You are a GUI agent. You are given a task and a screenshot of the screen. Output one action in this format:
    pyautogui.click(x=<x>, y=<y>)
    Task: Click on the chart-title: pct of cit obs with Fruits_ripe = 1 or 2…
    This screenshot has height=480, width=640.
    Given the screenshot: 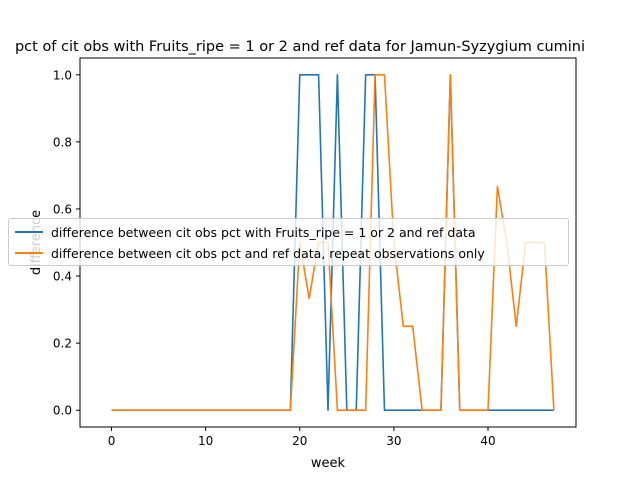 What is the action you would take?
    pyautogui.click(x=300, y=47)
    